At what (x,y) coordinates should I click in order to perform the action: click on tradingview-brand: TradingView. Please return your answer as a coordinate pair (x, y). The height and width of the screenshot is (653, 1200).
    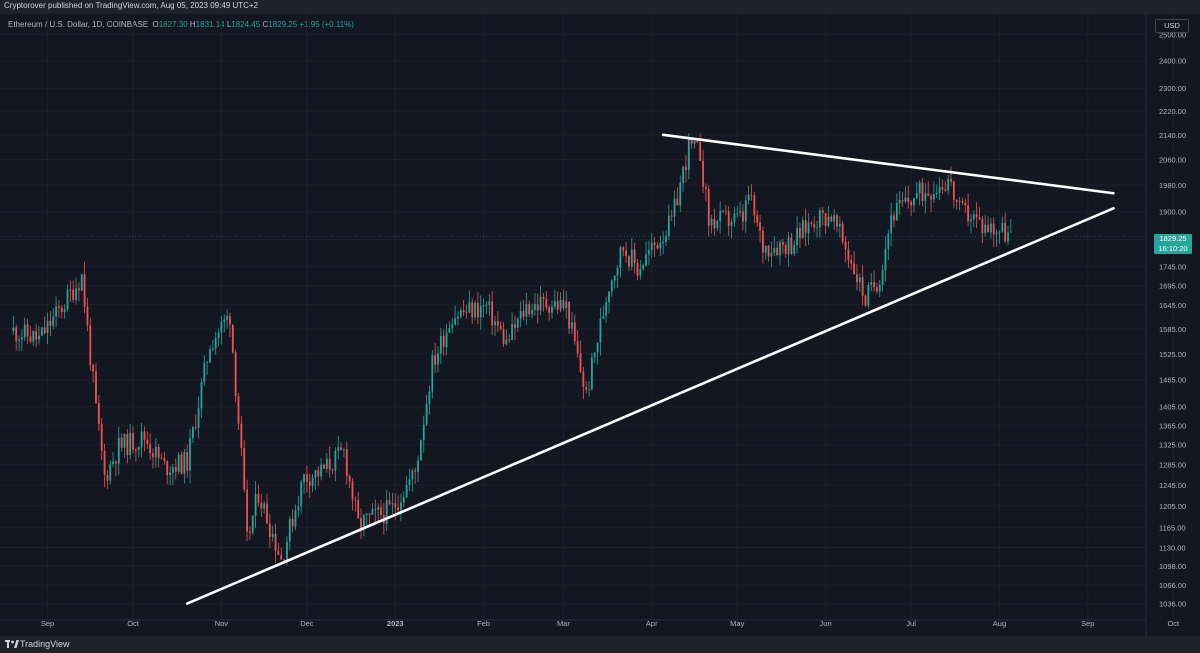
    Looking at the image, I should click on (45, 644).